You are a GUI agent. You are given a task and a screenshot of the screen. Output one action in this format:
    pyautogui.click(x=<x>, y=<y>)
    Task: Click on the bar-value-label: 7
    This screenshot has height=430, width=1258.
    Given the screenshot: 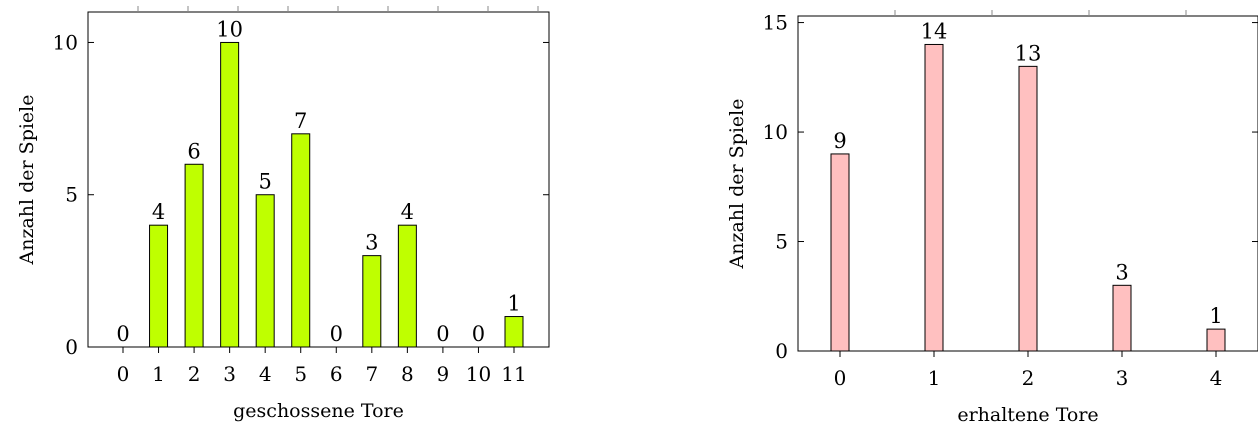 What is the action you would take?
    pyautogui.click(x=300, y=121)
    